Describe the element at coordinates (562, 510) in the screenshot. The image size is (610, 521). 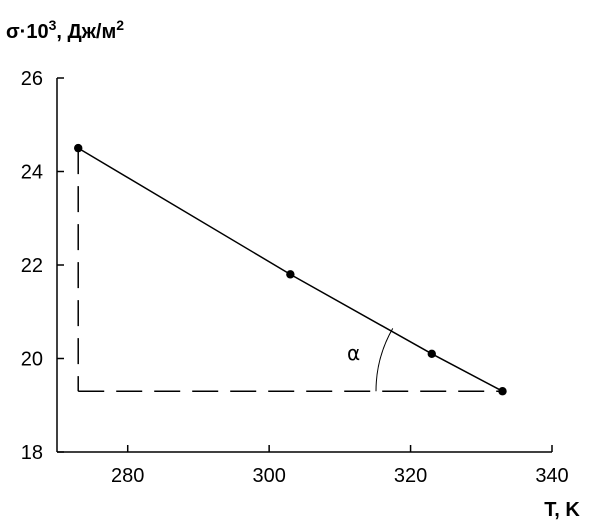
I see `x-axis-title: T, K` at that location.